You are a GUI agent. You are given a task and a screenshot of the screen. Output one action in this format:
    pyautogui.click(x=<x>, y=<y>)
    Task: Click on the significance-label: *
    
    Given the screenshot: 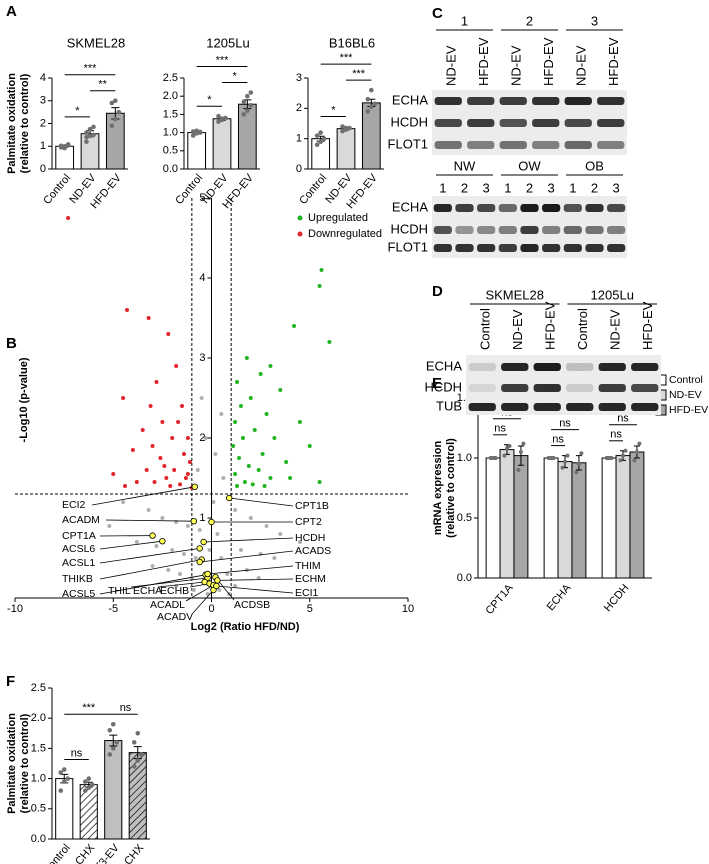 What is the action you would take?
    pyautogui.click(x=209, y=100)
    